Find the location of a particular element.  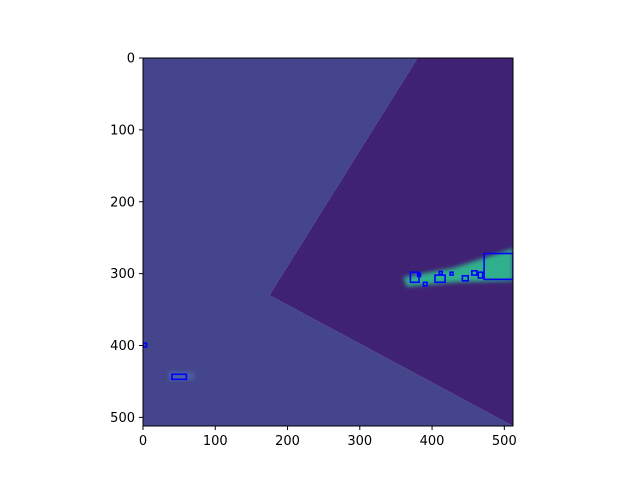

x-tick-label-100: 100 is located at coordinates (215, 441).